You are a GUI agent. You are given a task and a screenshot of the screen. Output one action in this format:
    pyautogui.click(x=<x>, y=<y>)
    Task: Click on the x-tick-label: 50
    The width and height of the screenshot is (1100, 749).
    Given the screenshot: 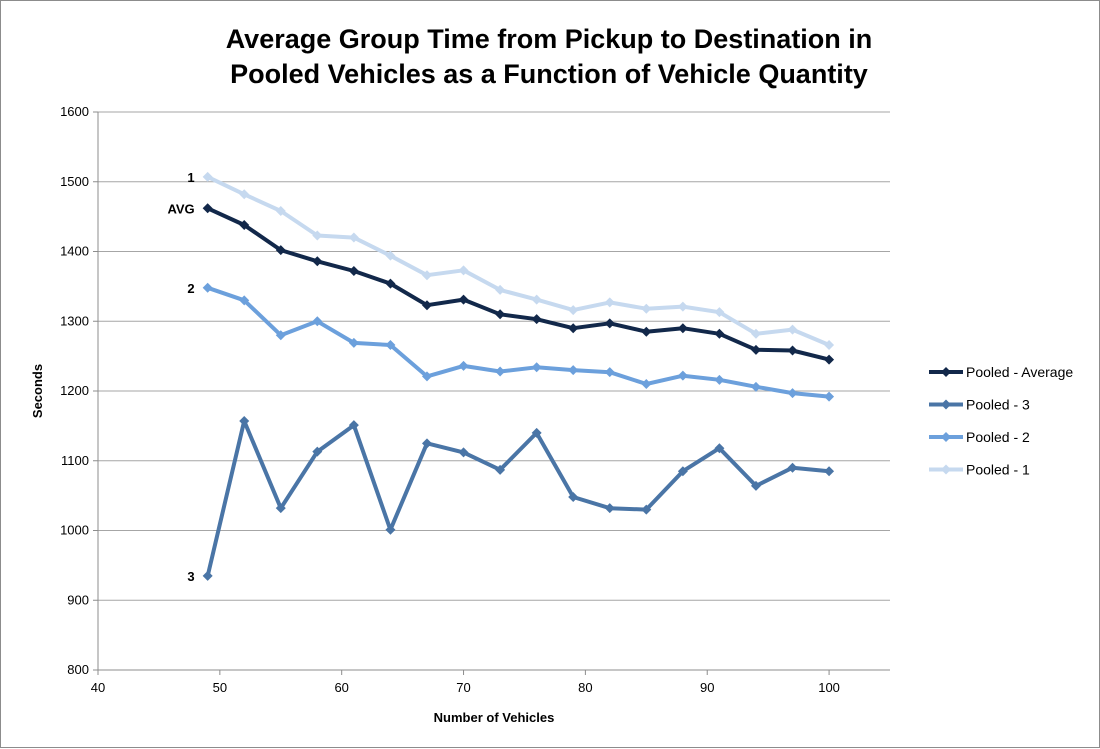 What is the action you would take?
    pyautogui.click(x=220, y=687)
    